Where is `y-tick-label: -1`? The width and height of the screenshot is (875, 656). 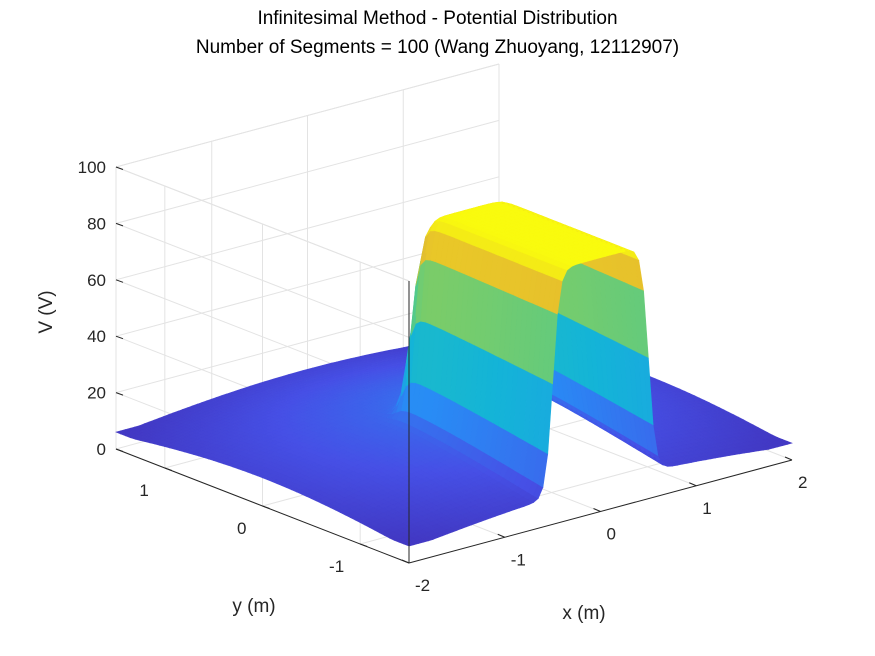
y-tick-label: -1 is located at coordinates (336, 566).